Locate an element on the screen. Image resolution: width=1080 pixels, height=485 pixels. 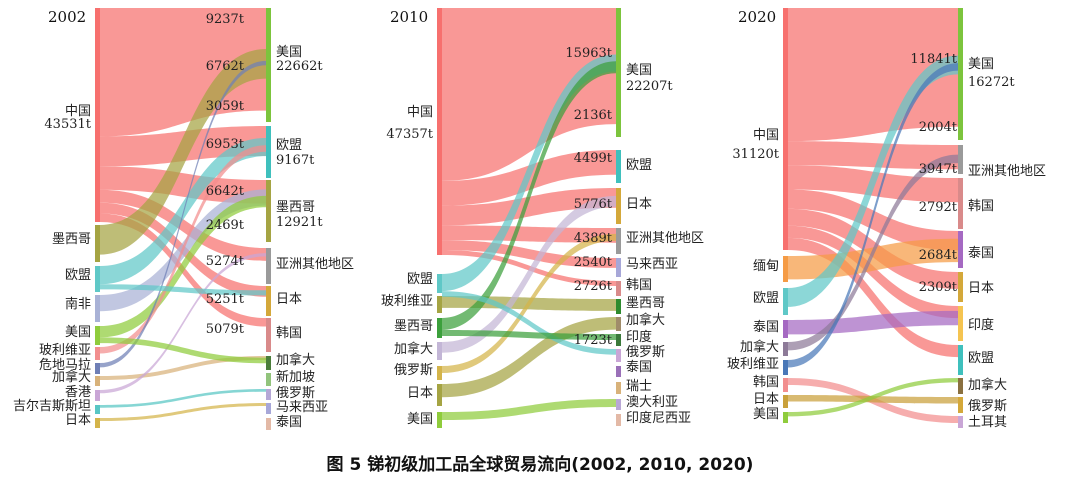
flow-value-label: 5251t is located at coordinates (225, 299).